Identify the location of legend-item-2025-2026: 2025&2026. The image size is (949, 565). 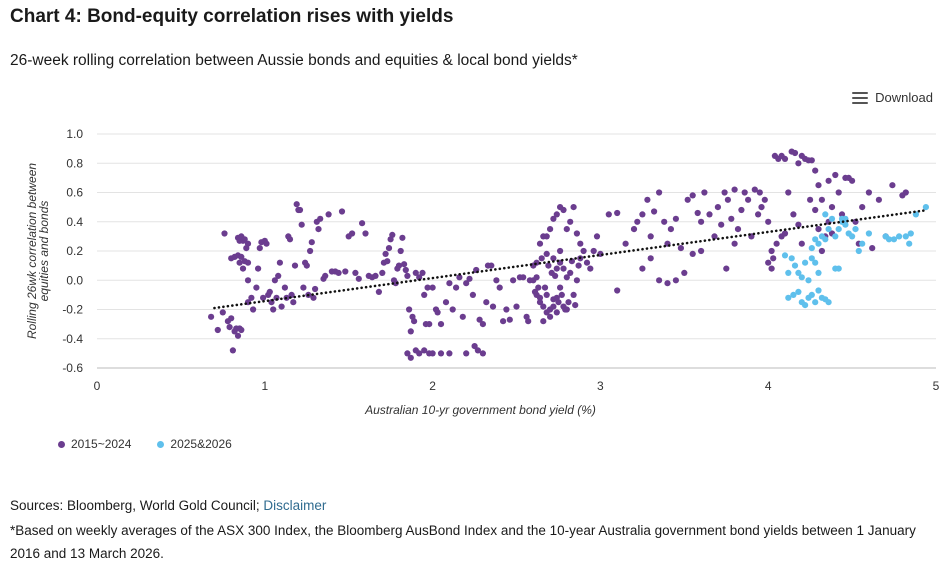
(194, 444).